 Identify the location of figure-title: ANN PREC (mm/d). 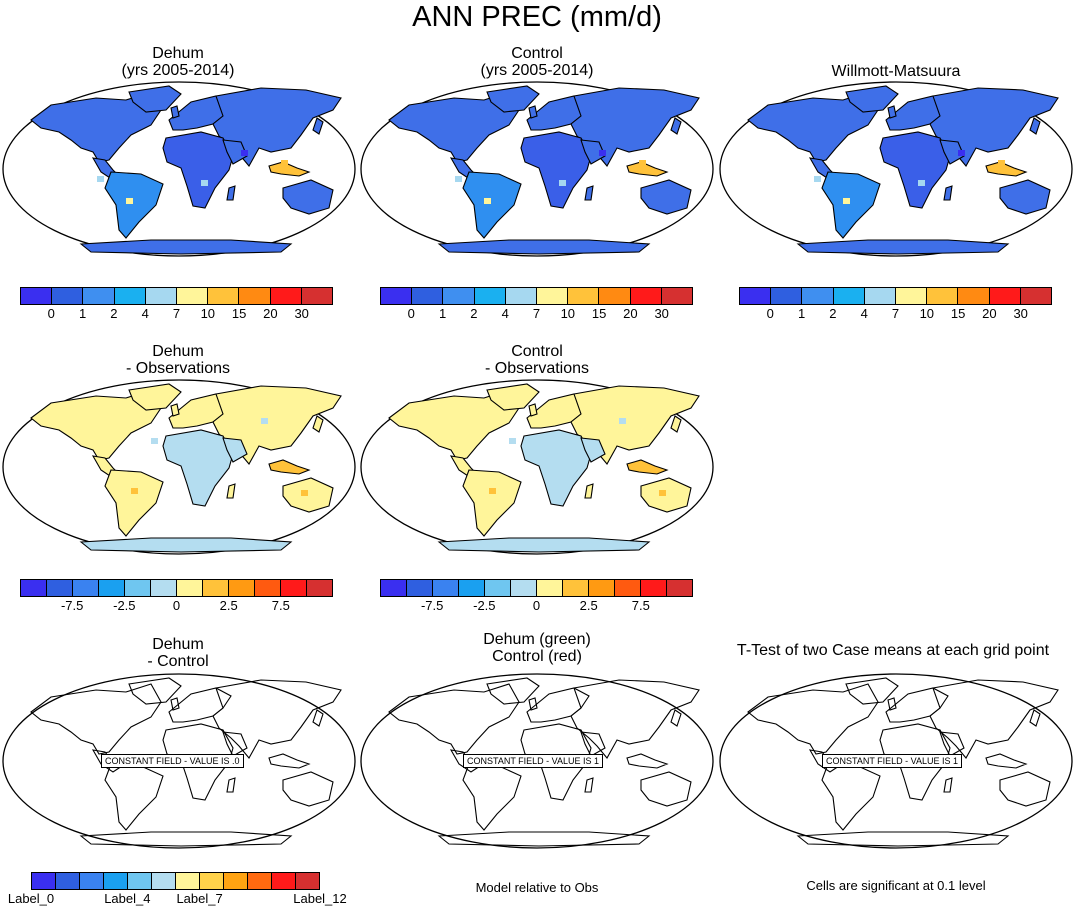
(537, 17).